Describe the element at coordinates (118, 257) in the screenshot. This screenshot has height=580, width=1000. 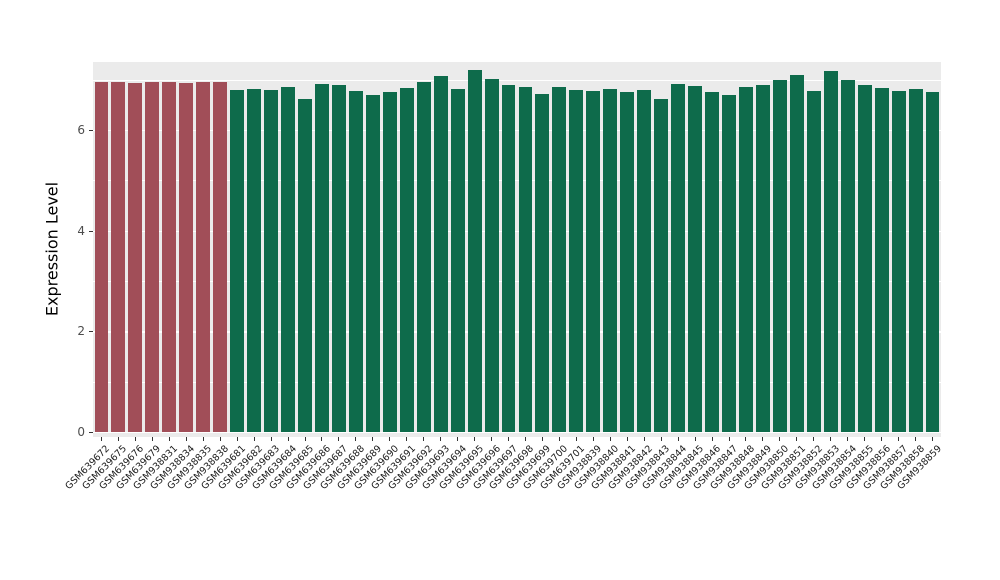
I see `bar-GSM639675` at that location.